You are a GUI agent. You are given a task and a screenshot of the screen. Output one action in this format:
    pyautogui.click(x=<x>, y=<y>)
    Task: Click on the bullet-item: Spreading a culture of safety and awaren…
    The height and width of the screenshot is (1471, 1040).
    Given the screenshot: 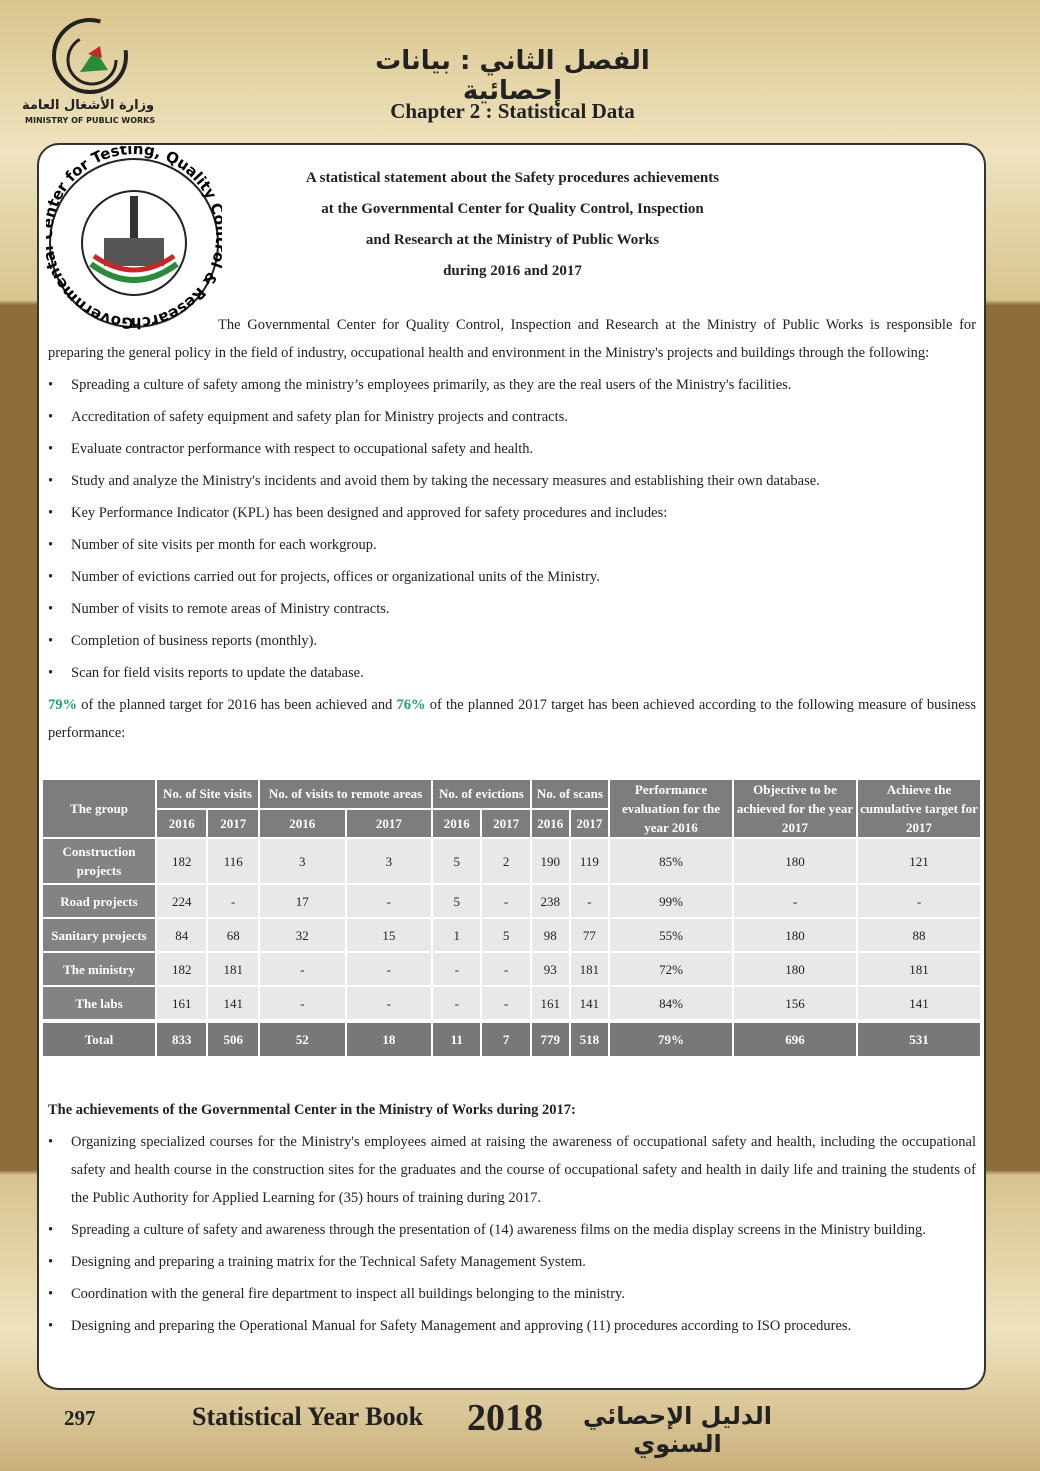 What is the action you would take?
    pyautogui.click(x=512, y=1230)
    